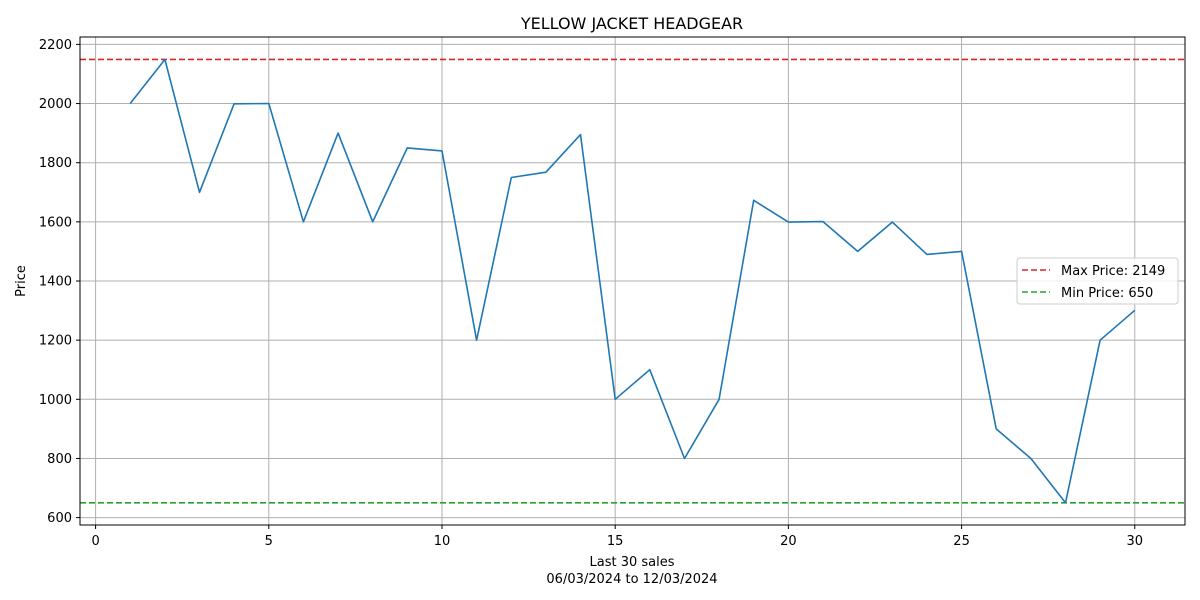  I want to click on y-axis-ticks: 600 800 1000 1200 1400 1600 1800 2000 2200, so click(59, 282).